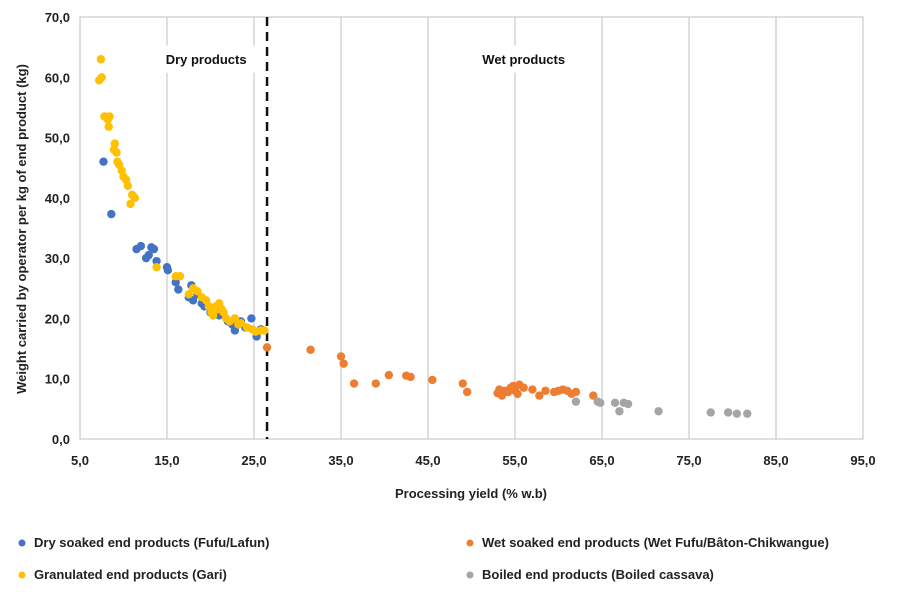 This screenshot has width=903, height=594. I want to click on y-tick-label: 40,0, so click(57, 198).